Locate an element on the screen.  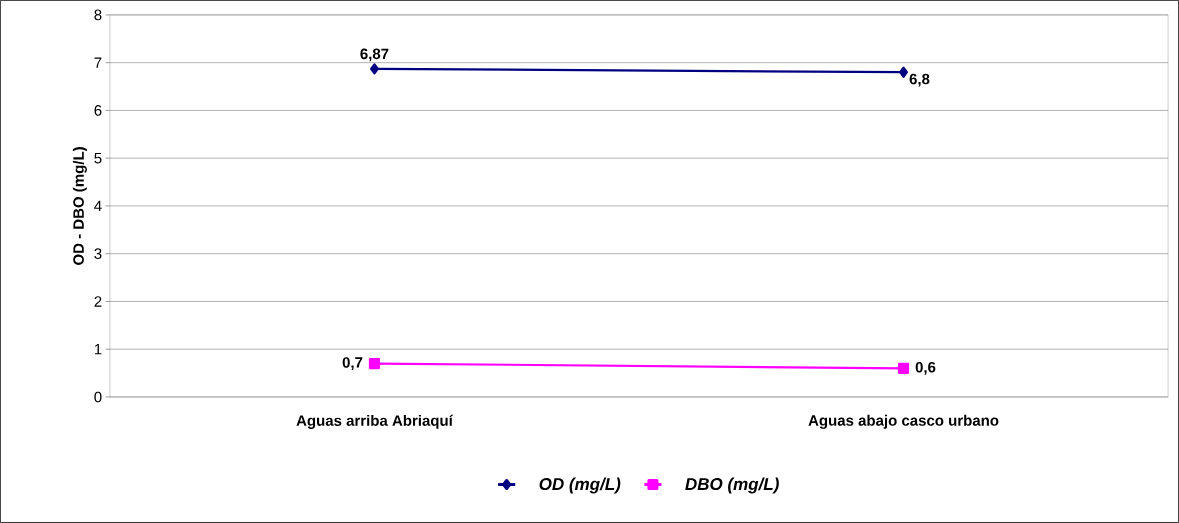
y-tick-label: 4 is located at coordinates (98, 206).